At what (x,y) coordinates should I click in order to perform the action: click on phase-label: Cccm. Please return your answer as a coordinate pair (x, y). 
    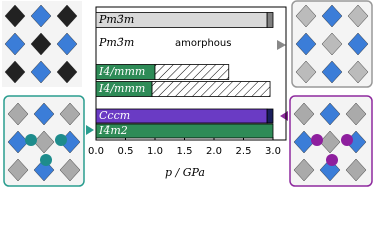
    Looking at the image, I should click on (114, 115).